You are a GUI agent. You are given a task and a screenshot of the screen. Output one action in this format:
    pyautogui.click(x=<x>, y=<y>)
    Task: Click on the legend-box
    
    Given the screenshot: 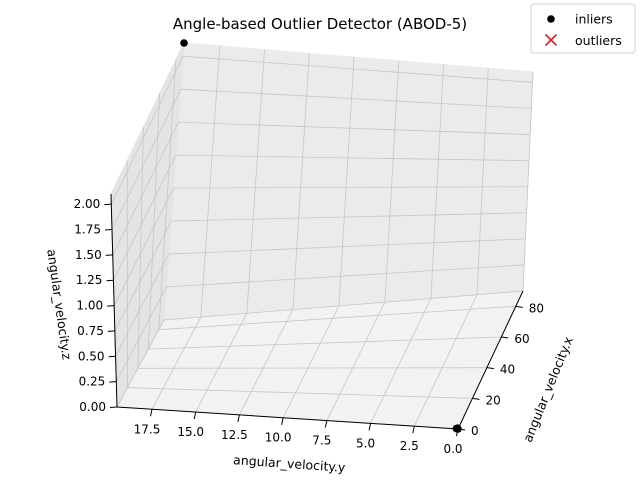 What is the action you would take?
    pyautogui.click(x=583, y=28)
    